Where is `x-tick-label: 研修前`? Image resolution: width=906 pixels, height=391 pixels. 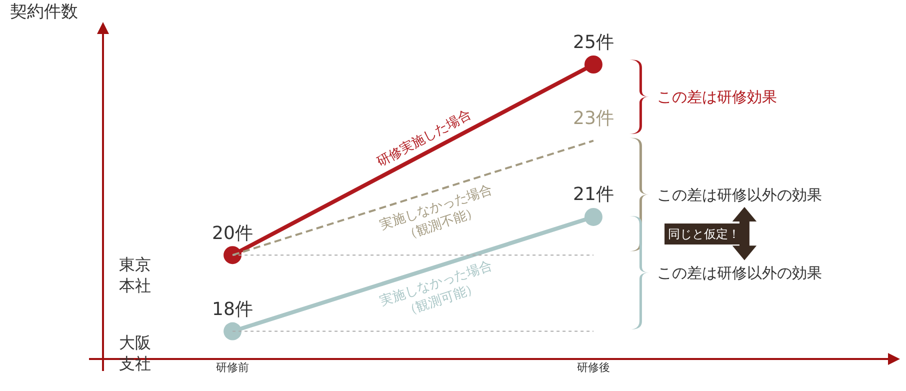 x-tick-label: 研修前 is located at coordinates (233, 367).